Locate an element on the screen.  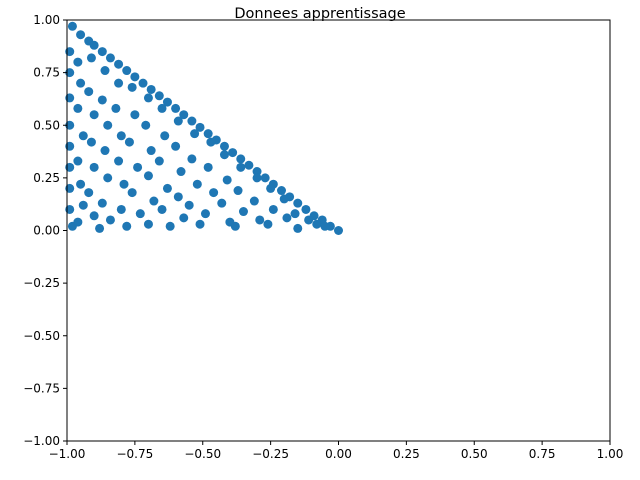
y-tick-label: 1.00 is located at coordinates (46, 20).